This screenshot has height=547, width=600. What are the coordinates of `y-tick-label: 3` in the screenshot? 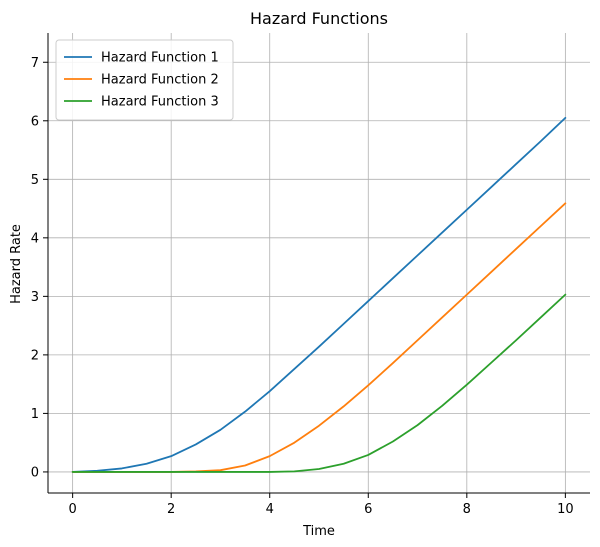 It's located at (35, 297).